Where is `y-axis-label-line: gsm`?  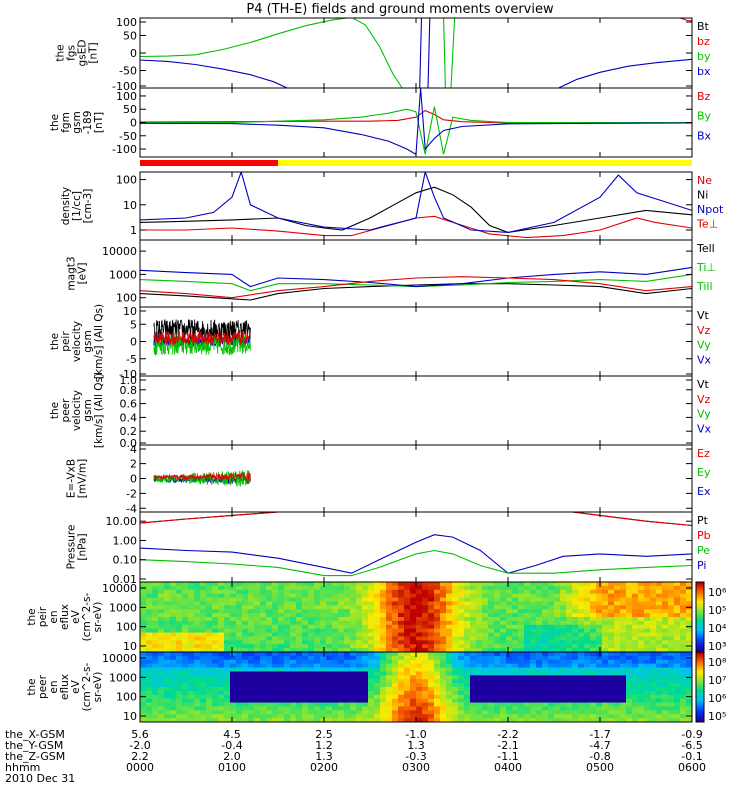 y-axis-label-line: gsm is located at coordinates (88, 410).